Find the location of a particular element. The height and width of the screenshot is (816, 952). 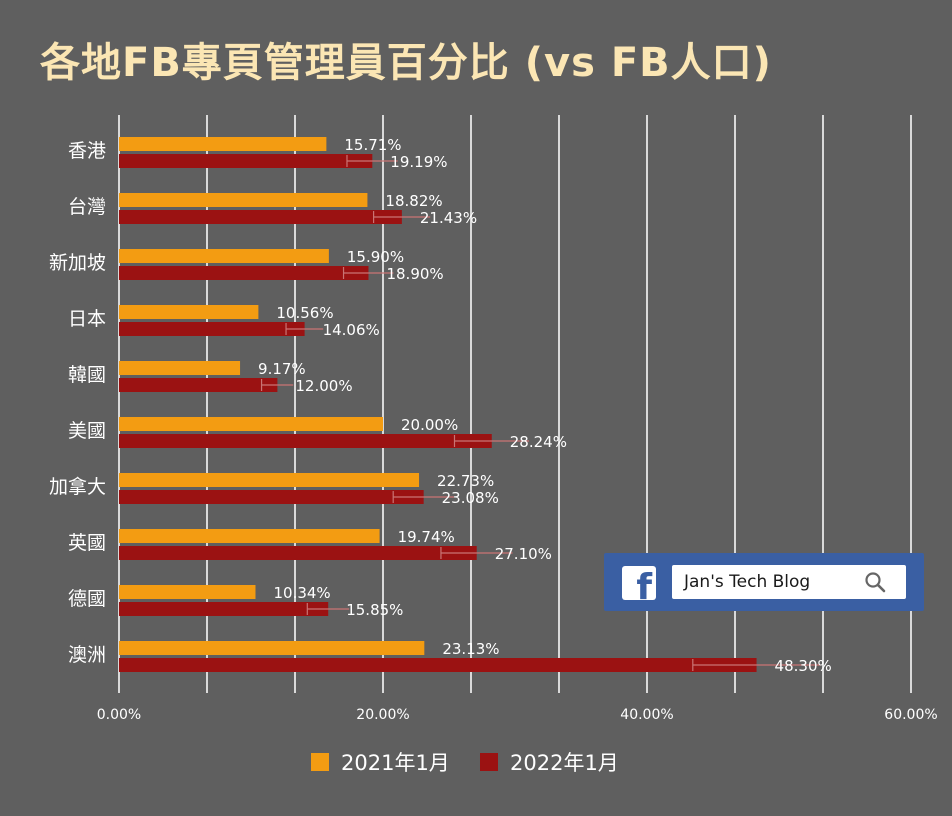

data-label: 14.06% is located at coordinates (351, 330).